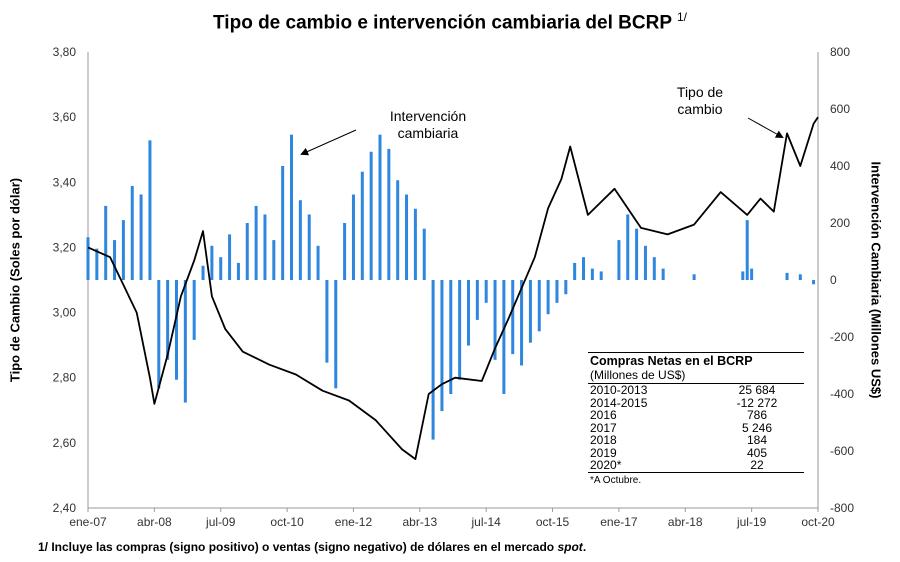 This screenshot has height=562, width=900. What do you see at coordinates (65, 182) in the screenshot?
I see `y-left-tick-label: 3,40` at bounding box center [65, 182].